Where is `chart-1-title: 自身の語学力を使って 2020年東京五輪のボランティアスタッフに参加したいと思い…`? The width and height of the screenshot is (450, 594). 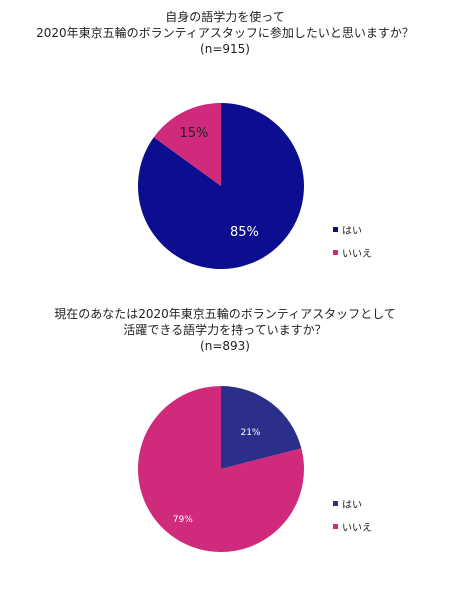
chart-1-title: 自身の語学力を使って 2020年東京五輪のボランティアスタッフに参加したいと思い… is located at coordinates (225, 33).